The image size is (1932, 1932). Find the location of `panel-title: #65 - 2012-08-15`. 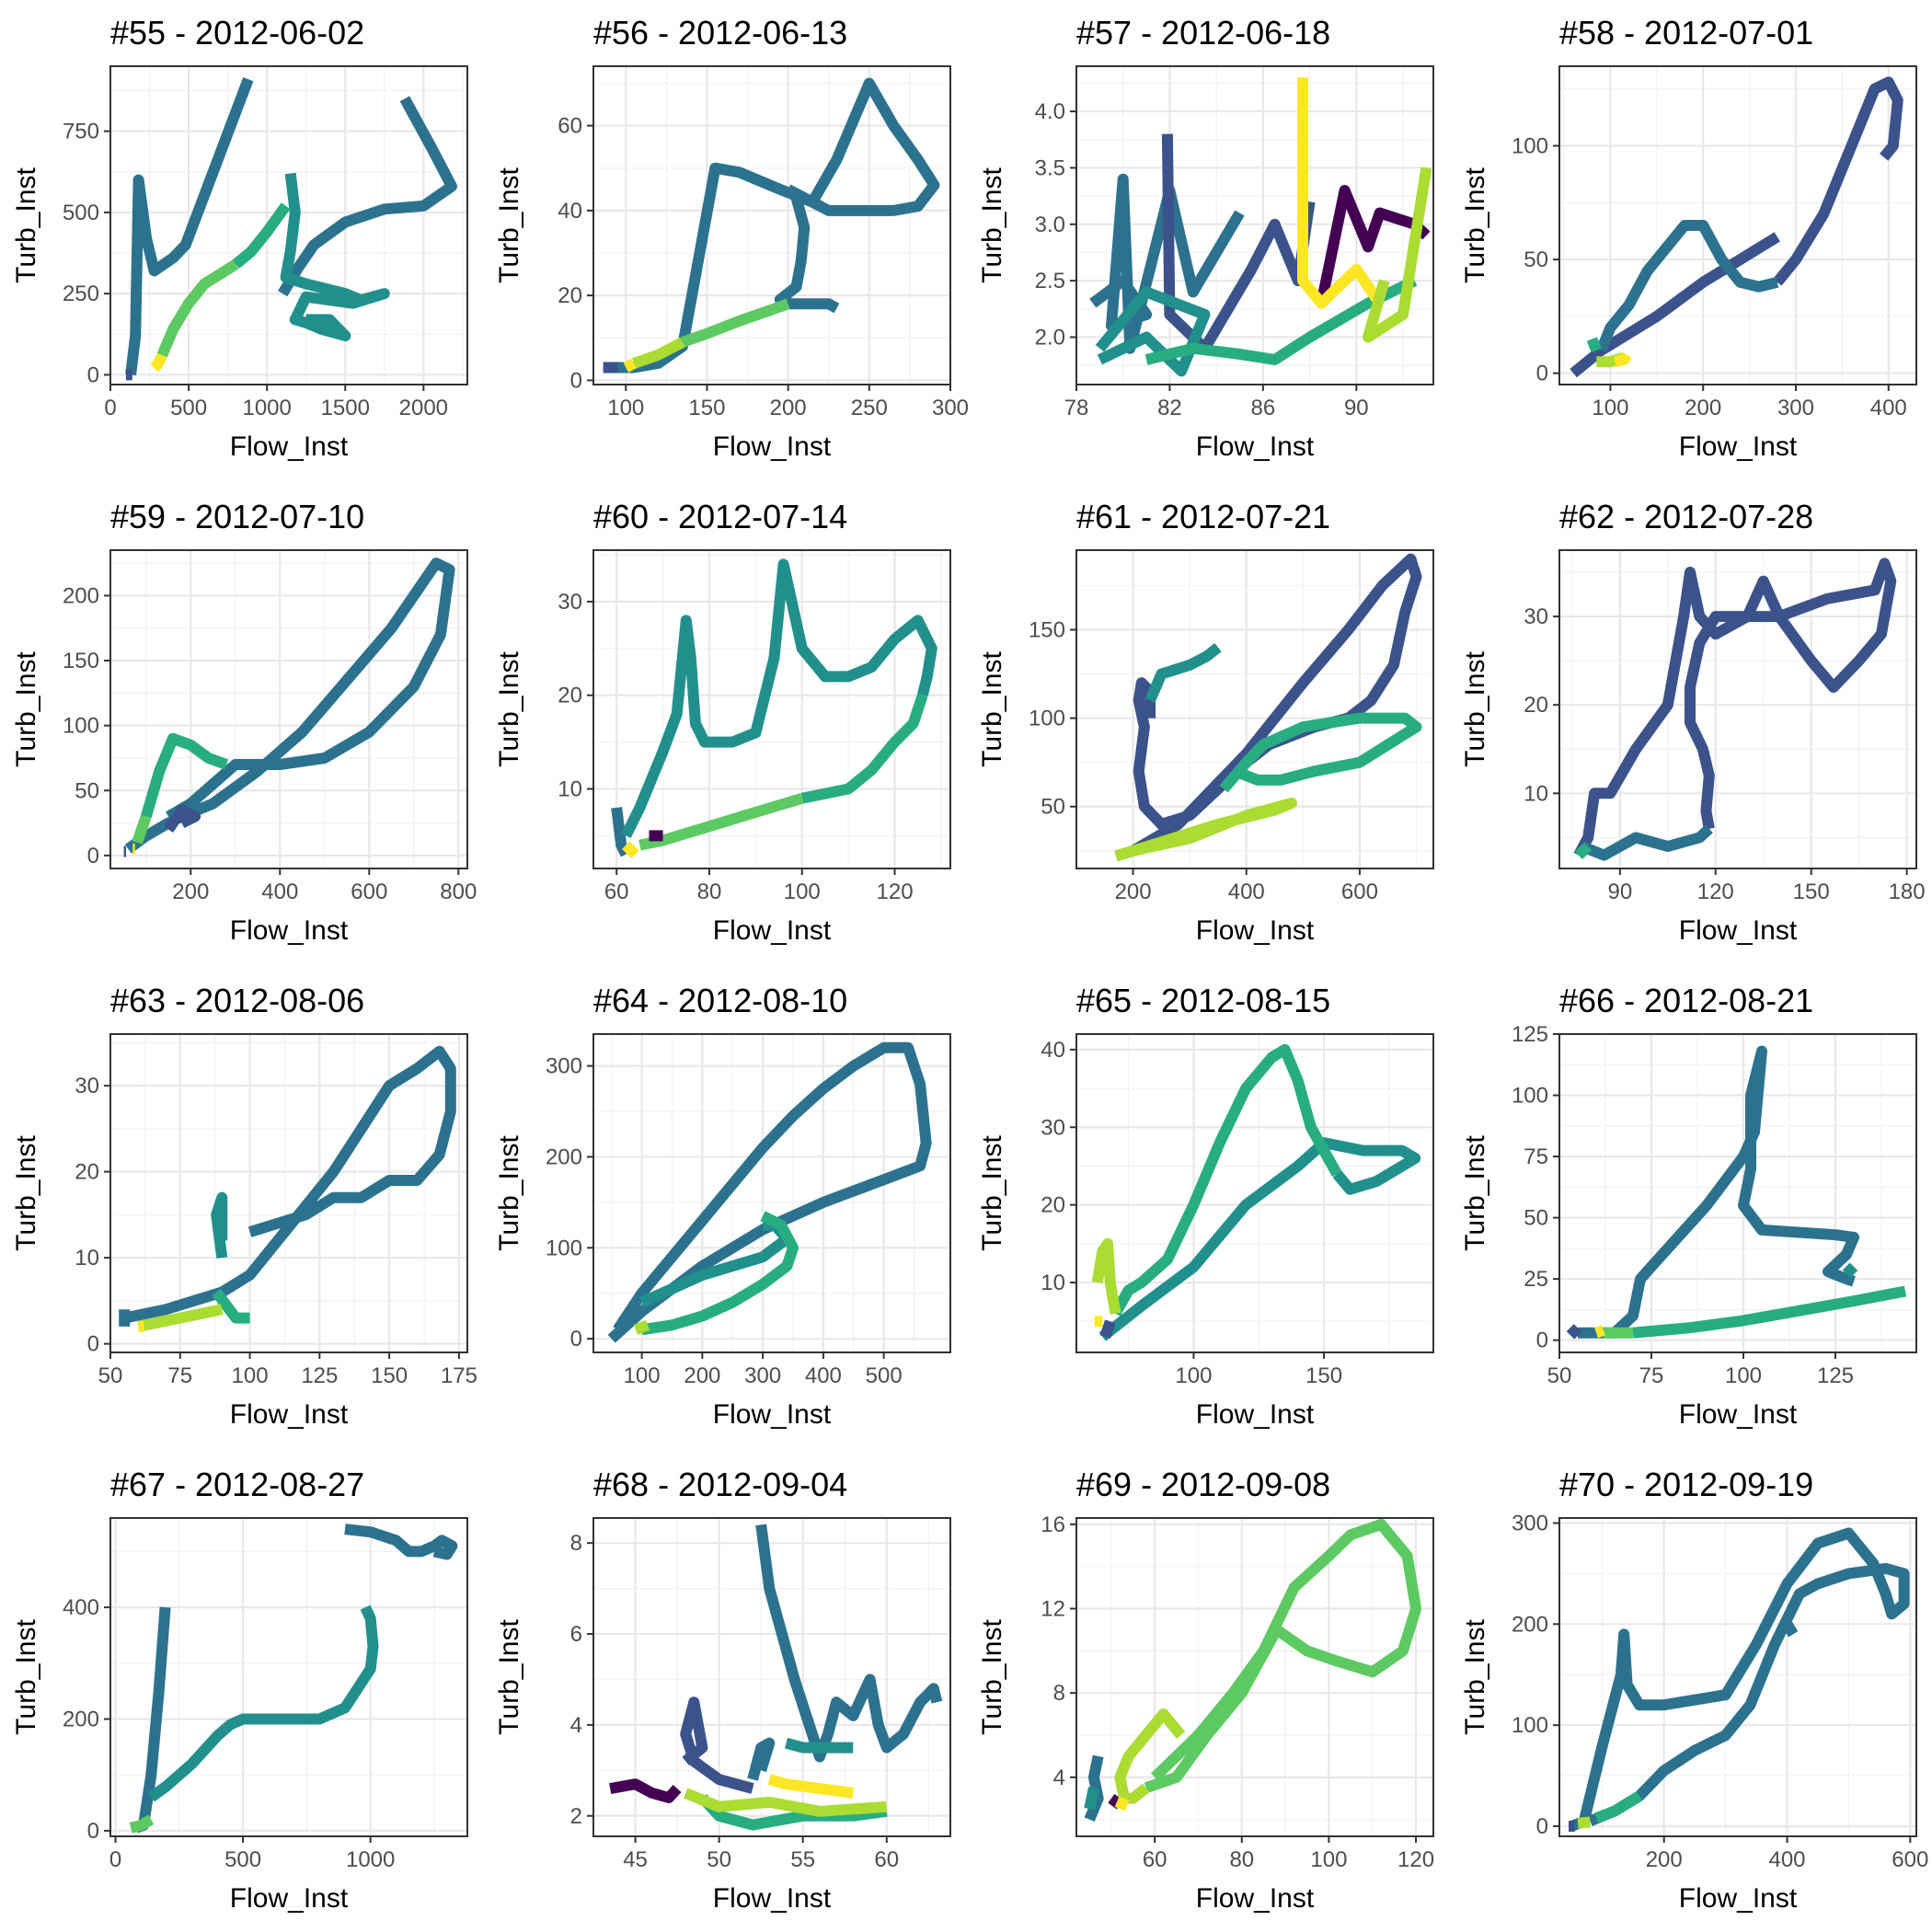

panel-title: #65 - 2012-08-15 is located at coordinates (1203, 1000).